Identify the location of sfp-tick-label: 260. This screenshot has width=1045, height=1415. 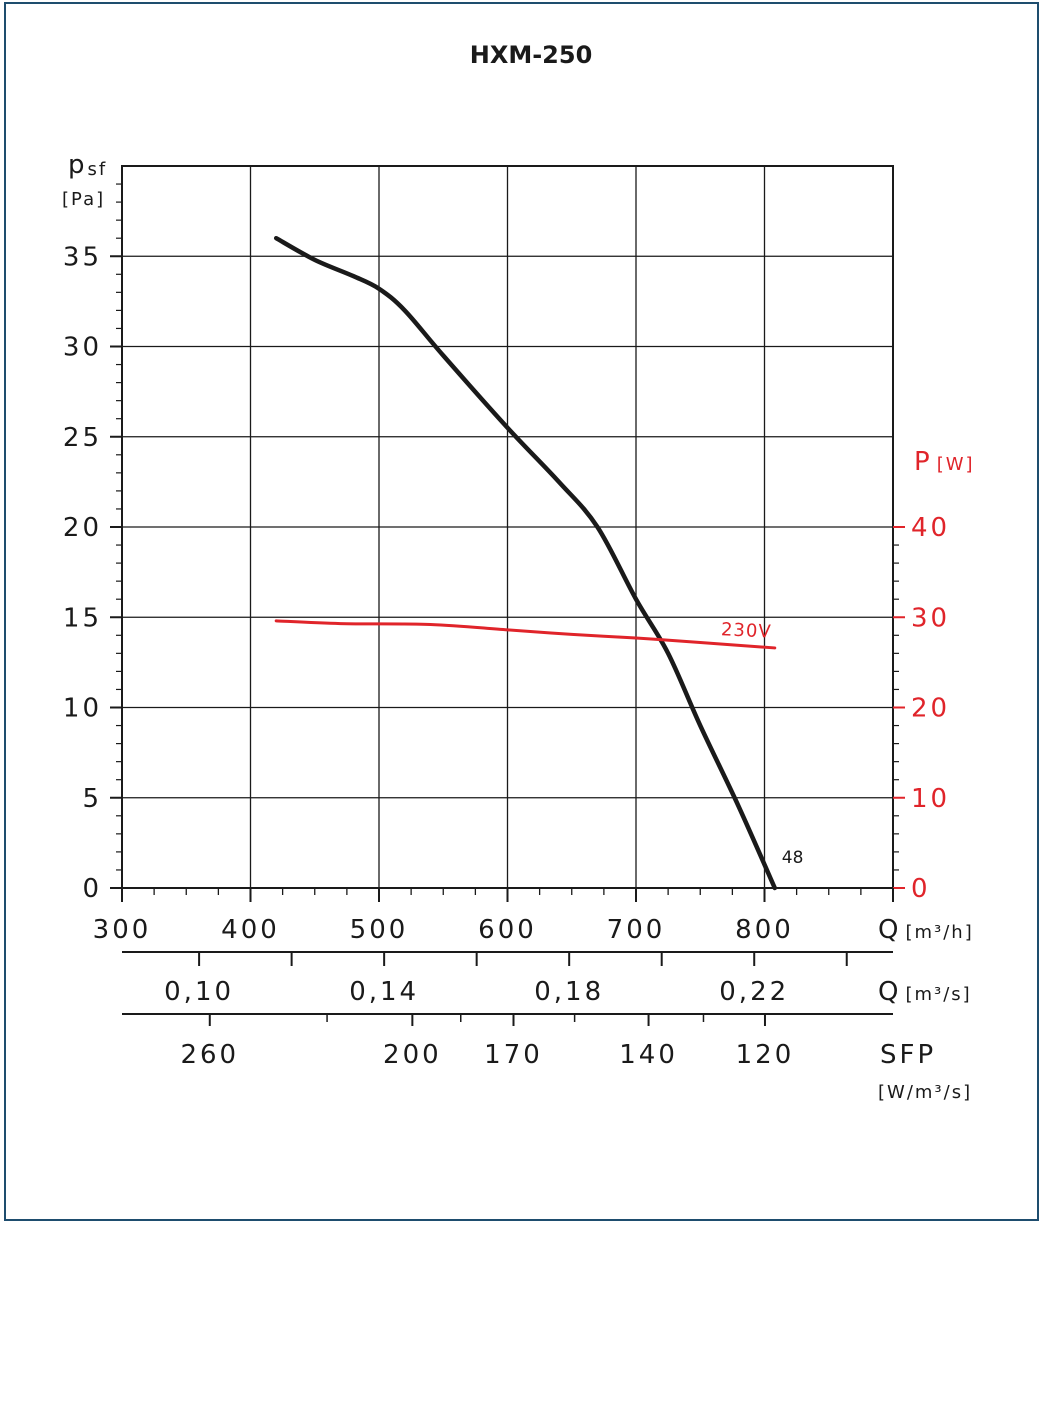
(209, 1055).